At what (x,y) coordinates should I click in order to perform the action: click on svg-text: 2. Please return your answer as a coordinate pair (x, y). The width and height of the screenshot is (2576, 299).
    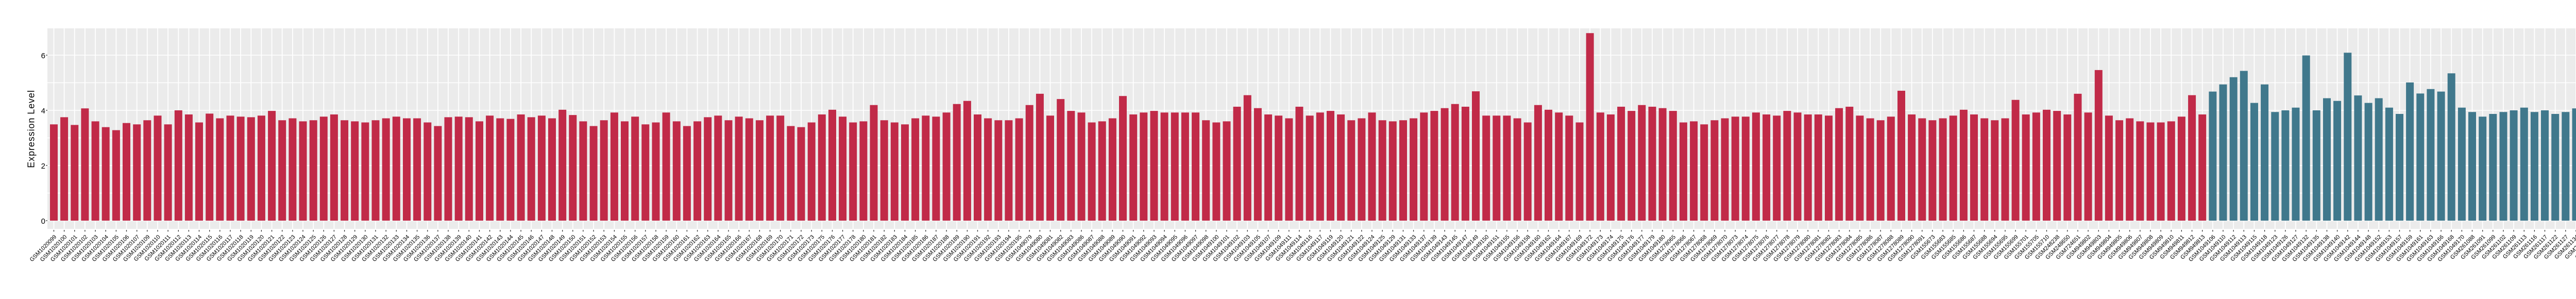
    Looking at the image, I should click on (43, 166).